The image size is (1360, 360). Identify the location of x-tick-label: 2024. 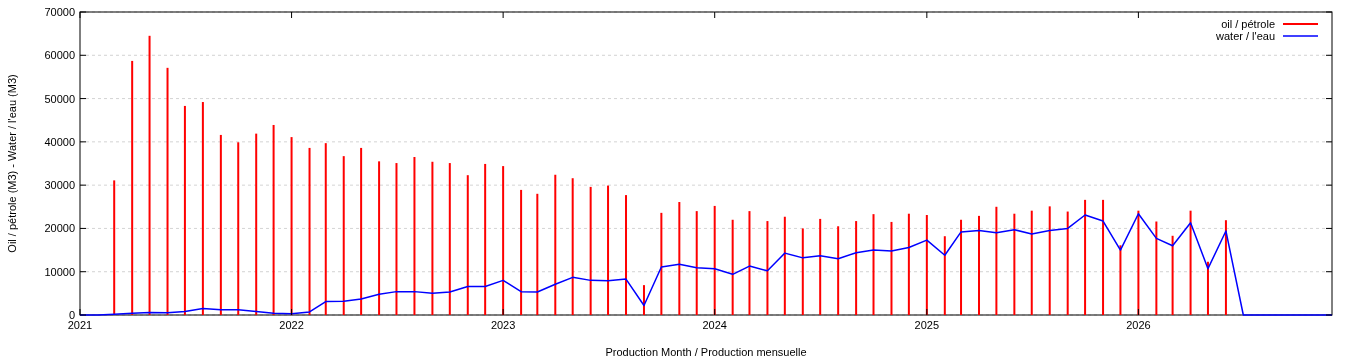
(714, 325).